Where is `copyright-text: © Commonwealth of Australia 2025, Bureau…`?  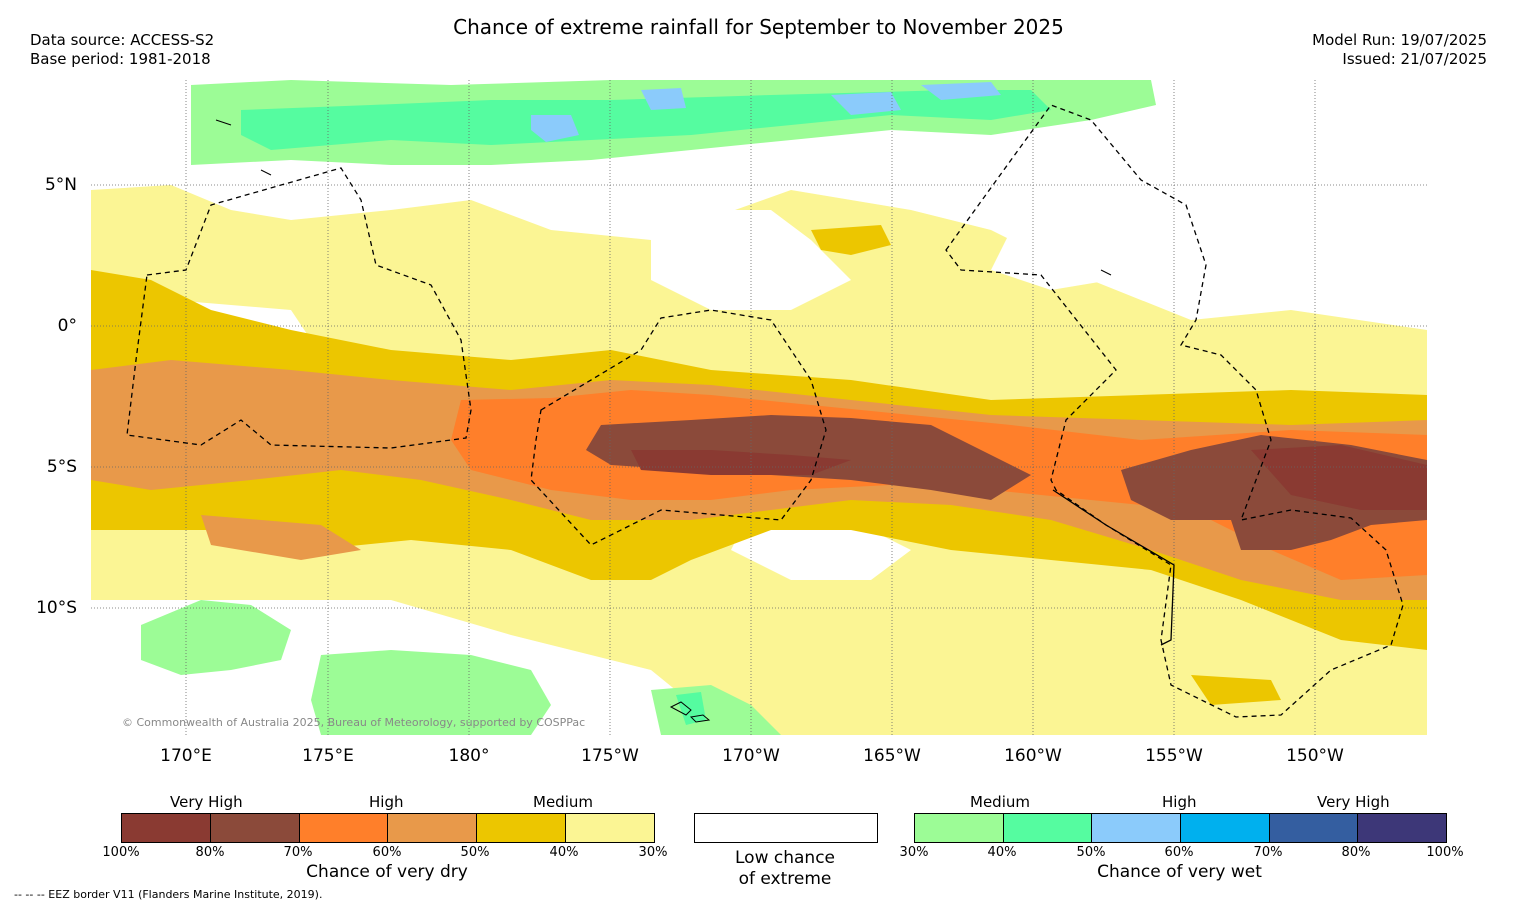
copyright-text: © Commonwealth of Australia 2025, Bureau… is located at coordinates (354, 722).